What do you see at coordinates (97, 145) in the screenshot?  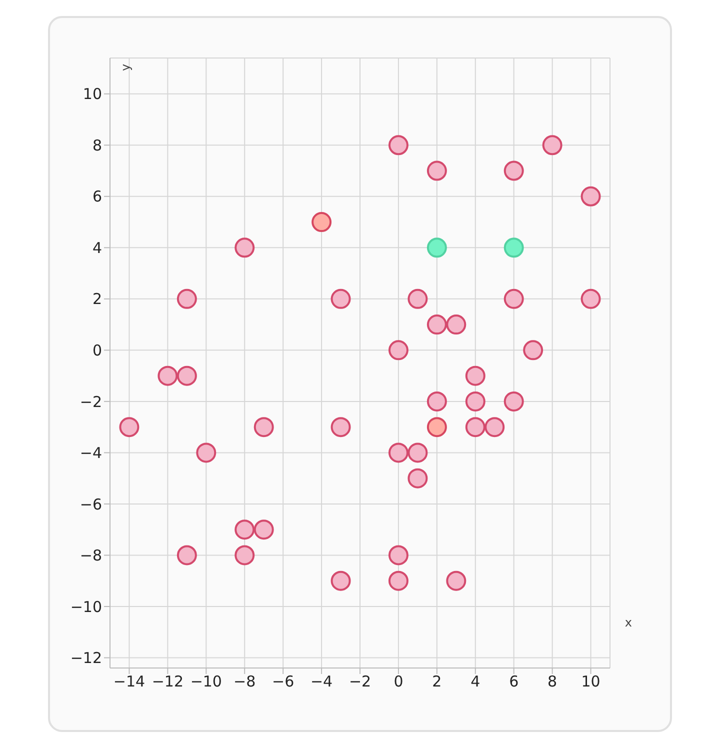 I see `y-tick-label: 8` at bounding box center [97, 145].